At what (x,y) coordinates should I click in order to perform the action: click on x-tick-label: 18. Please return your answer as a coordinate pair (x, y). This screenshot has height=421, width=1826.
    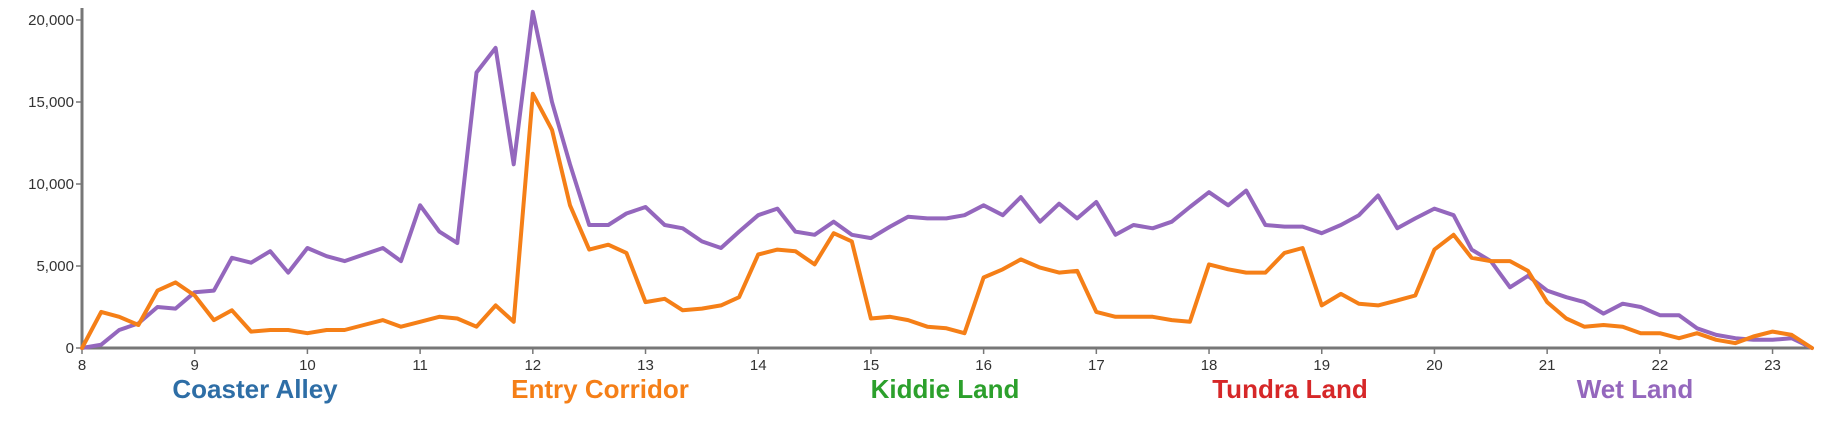
    Looking at the image, I should click on (1209, 365).